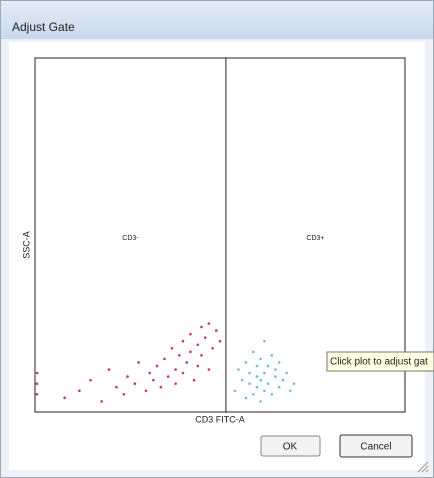 Image resolution: width=434 pixels, height=478 pixels. What do you see at coordinates (217, 20) in the screenshot?
I see `title-bar` at bounding box center [217, 20].